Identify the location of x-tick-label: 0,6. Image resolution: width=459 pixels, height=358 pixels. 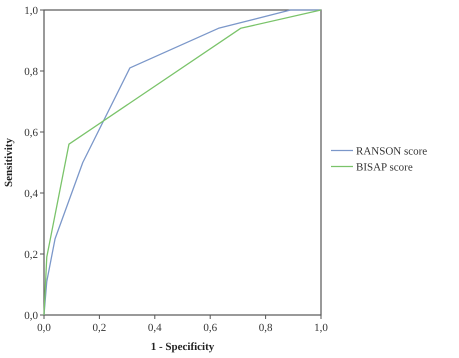
(210, 328).